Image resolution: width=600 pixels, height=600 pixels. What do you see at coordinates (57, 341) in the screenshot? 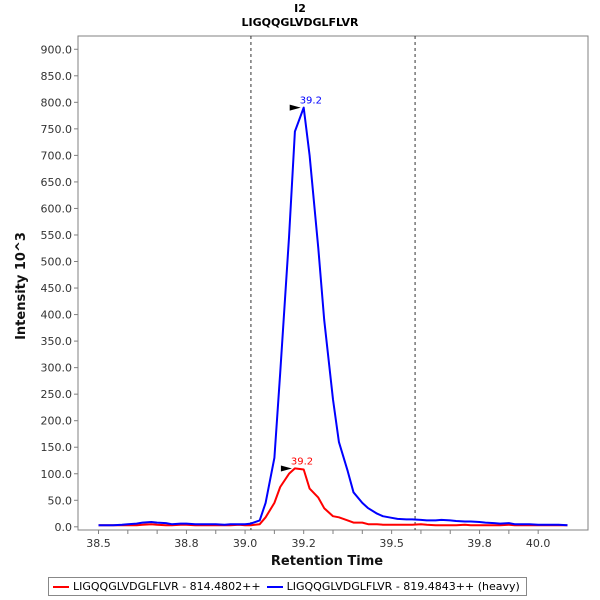
I see `y-tick-label: 350.0` at bounding box center [57, 341].